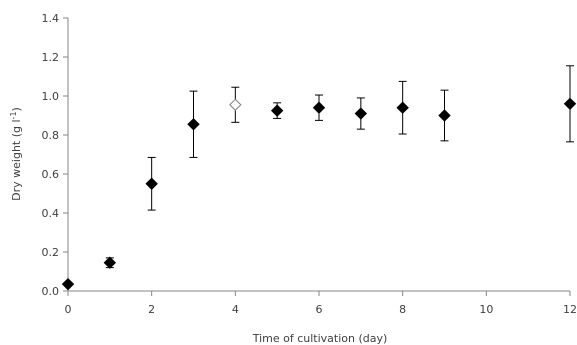 The width and height of the screenshot is (577, 345). Describe the element at coordinates (16, 159) in the screenshot. I see `y-axis-title-main: Dry weight (g l` at that location.